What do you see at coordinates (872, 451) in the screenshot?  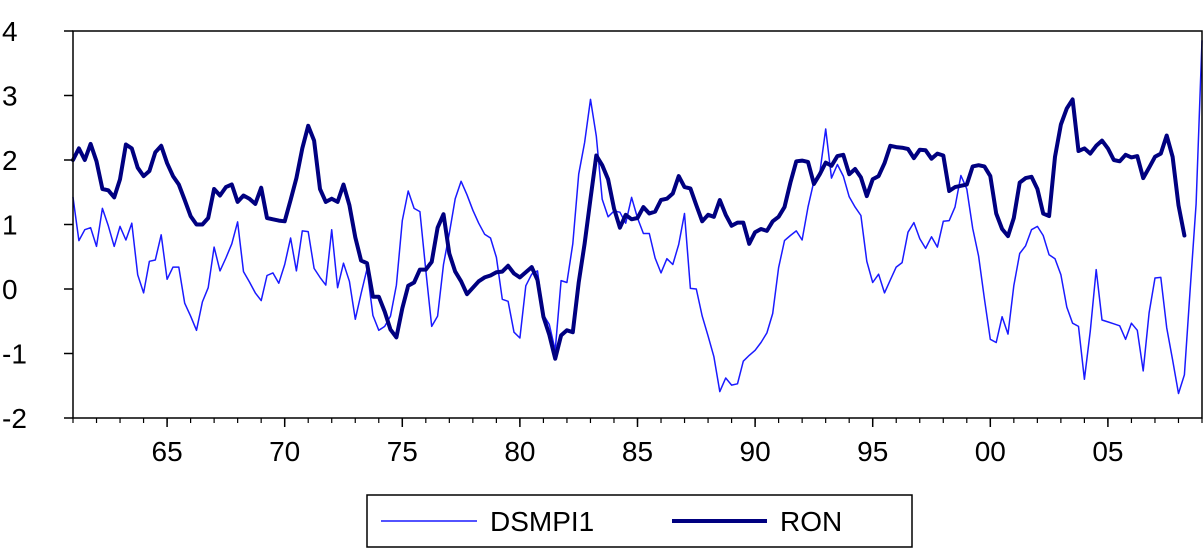 I see `x-tick-label: 95` at bounding box center [872, 451].